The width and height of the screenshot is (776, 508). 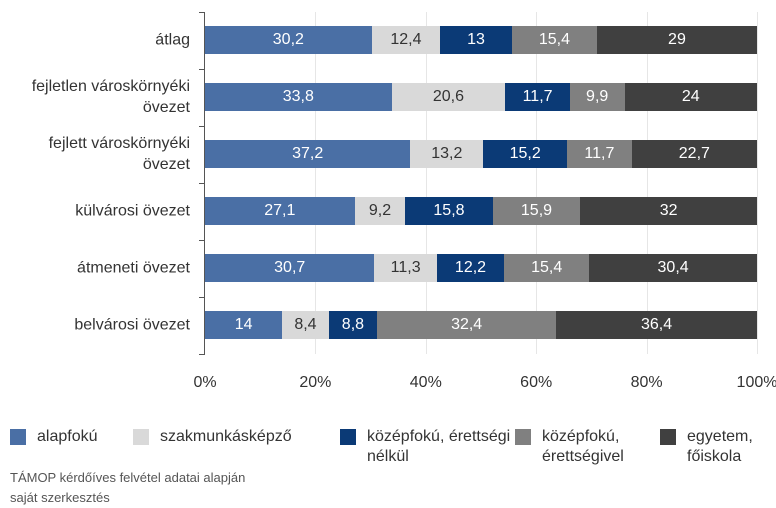 I want to click on y-tick-label: átlag, so click(x=172, y=40).